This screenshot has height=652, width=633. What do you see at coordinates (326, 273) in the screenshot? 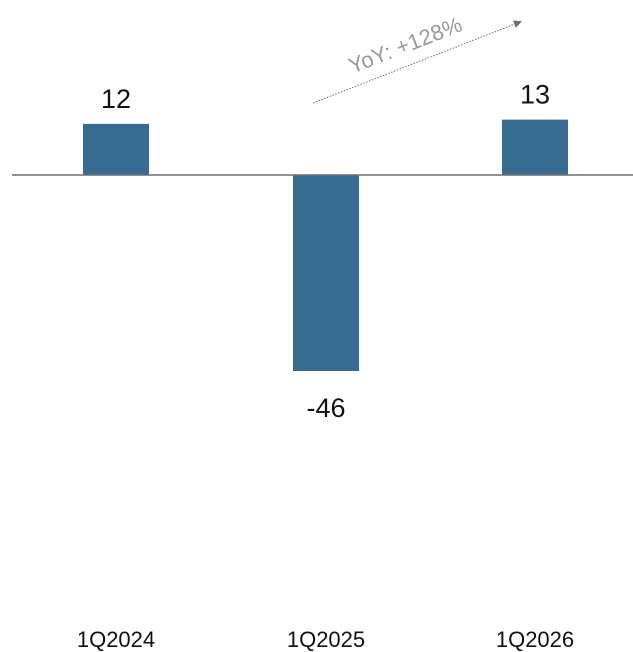
I see `bar-1Q2025` at bounding box center [326, 273].